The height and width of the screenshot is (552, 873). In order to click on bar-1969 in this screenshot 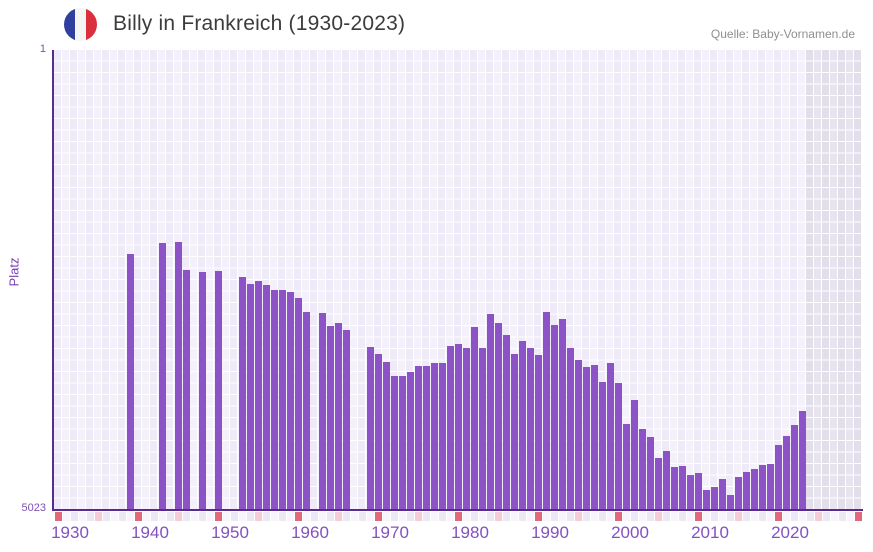, I will do `click(370, 427)`.